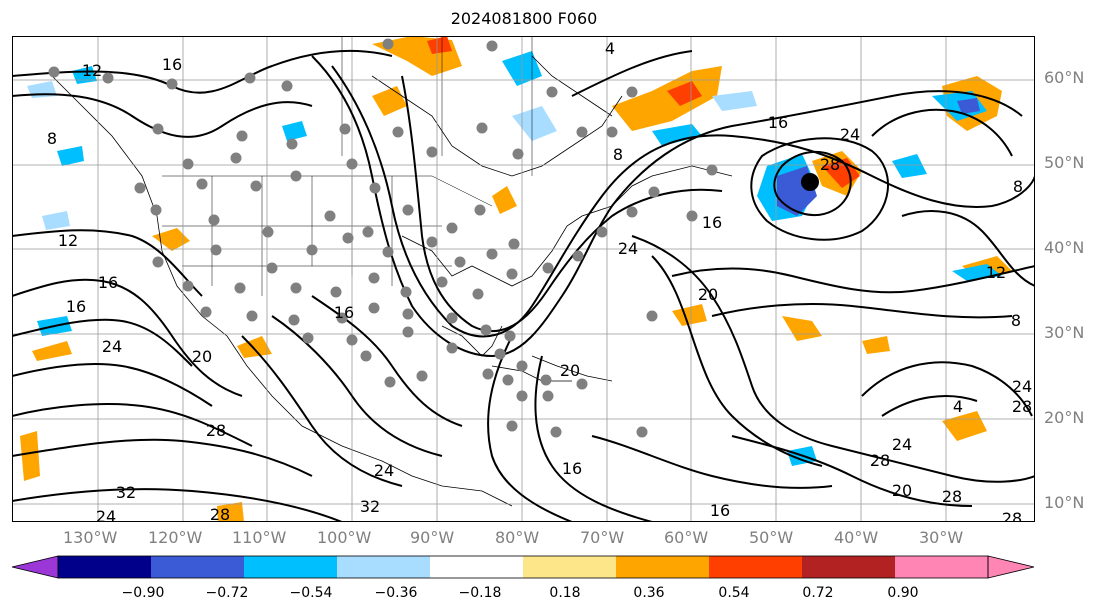 The width and height of the screenshot is (1105, 615). I want to click on colorbar-tick-label: −0.90, so click(143, 593).